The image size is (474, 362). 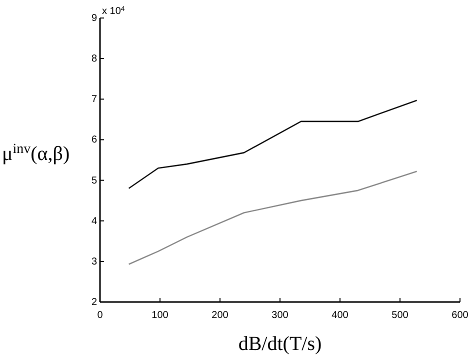 I want to click on x-tick-label: 200, so click(x=220, y=315).